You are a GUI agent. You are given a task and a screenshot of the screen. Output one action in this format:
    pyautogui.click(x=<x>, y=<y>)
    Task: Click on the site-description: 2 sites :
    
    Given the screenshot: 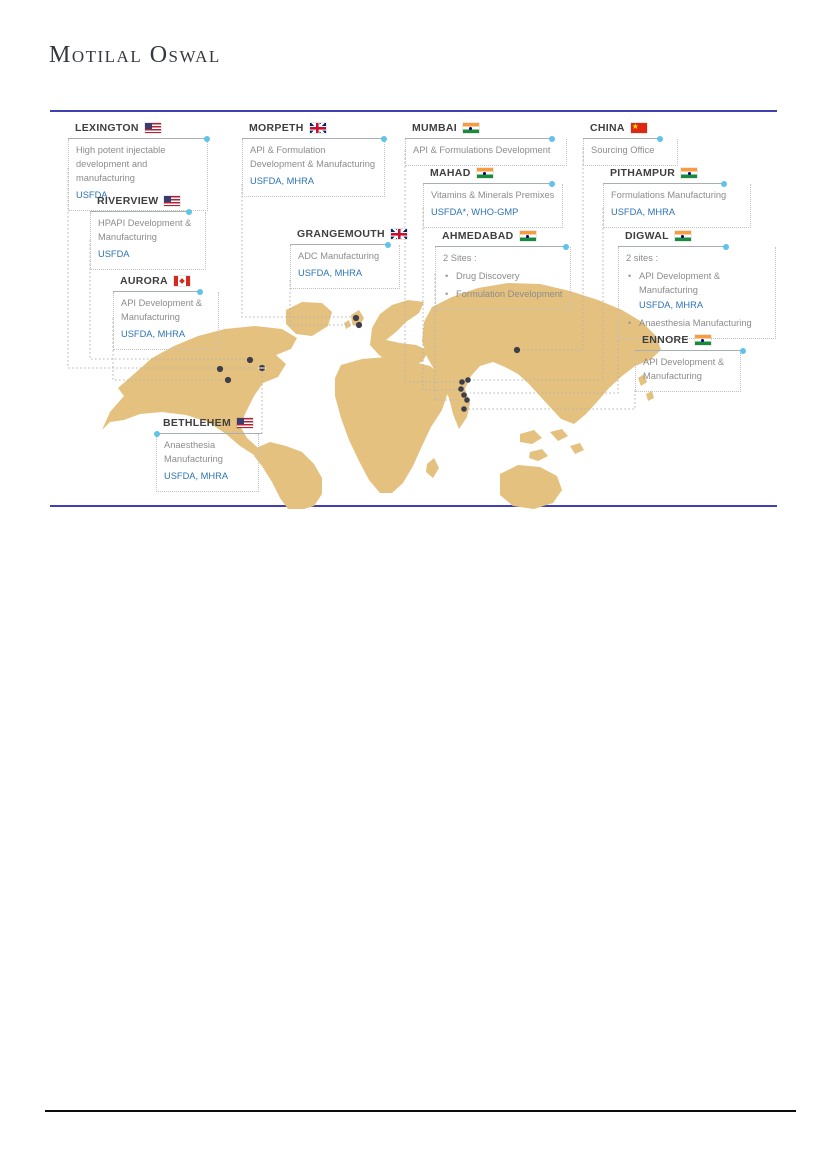 What is the action you would take?
    pyautogui.click(x=642, y=258)
    